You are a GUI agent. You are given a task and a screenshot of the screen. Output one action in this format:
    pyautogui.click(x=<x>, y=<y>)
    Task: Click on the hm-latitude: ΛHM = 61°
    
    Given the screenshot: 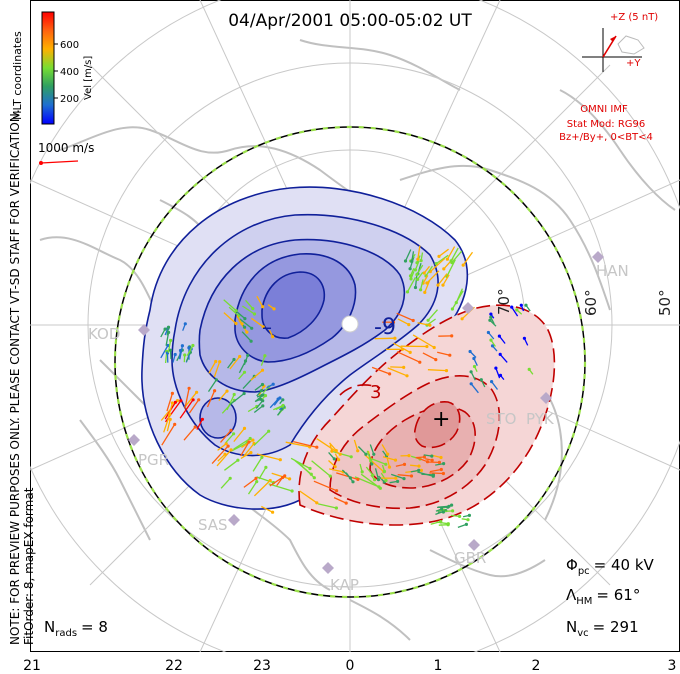 What is the action you would take?
    pyautogui.click(x=603, y=596)
    